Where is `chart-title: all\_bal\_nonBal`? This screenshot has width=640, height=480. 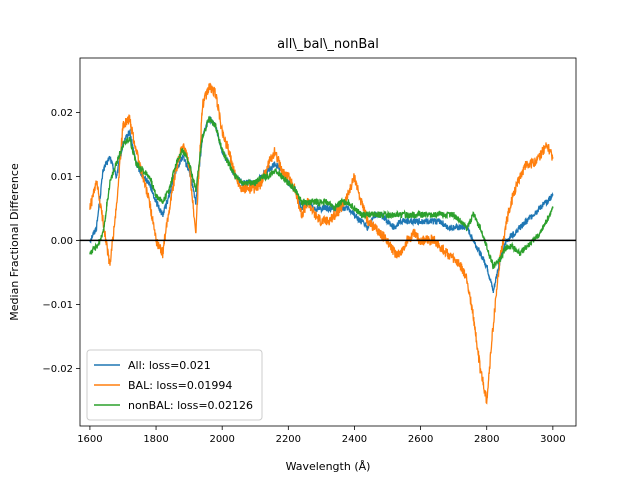
chart-title: all\_bal\_nonBal is located at coordinates (328, 44).